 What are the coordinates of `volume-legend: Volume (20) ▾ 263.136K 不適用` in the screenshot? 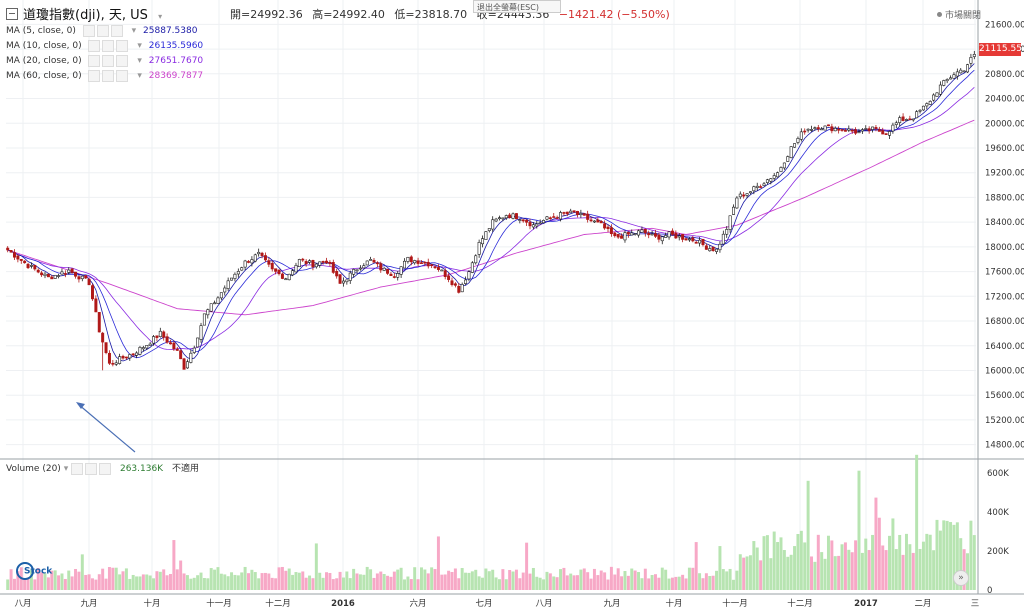 It's located at (102, 468).